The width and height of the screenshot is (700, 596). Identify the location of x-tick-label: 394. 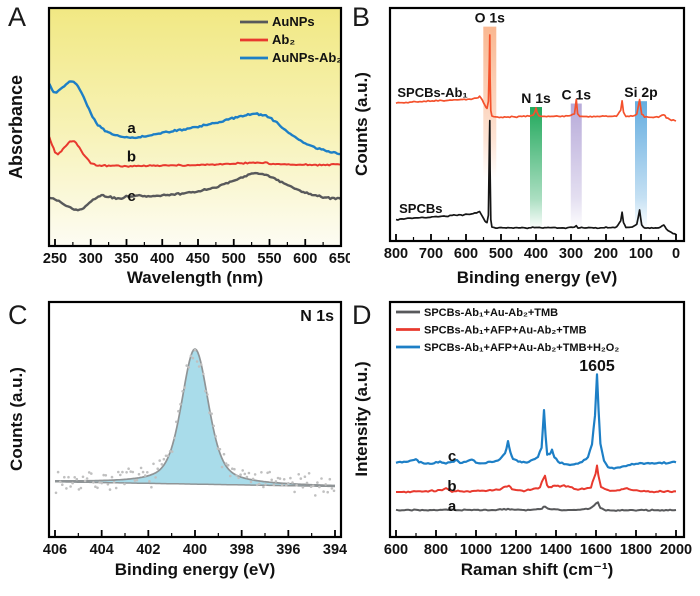
(335, 550).